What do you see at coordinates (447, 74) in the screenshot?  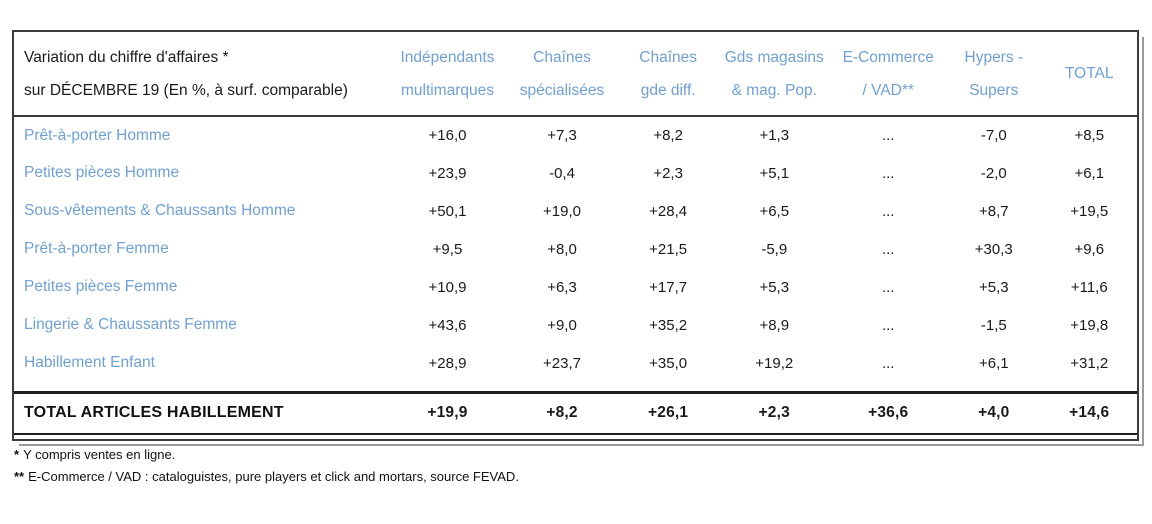 I see `column-header-independants: Indépendants multimarques` at bounding box center [447, 74].